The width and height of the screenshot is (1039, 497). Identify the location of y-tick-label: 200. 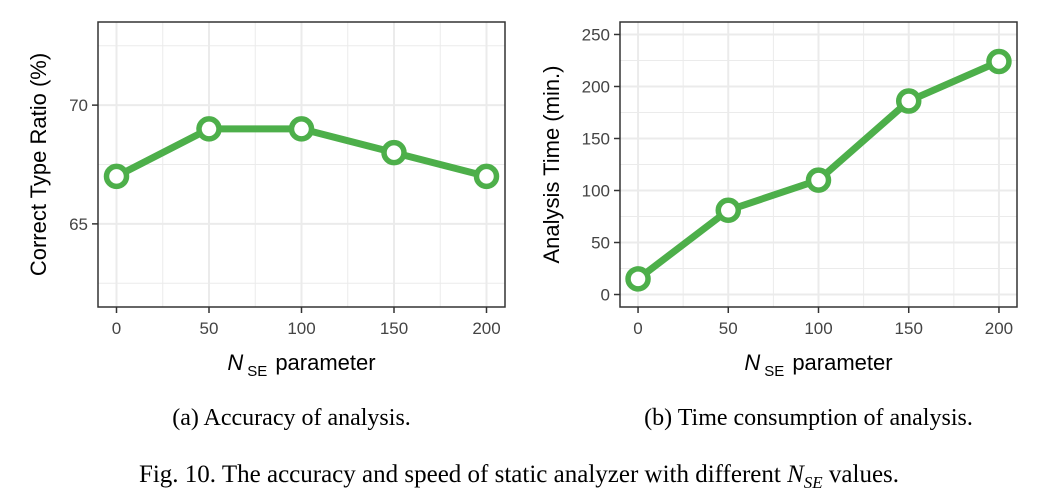
(596, 86).